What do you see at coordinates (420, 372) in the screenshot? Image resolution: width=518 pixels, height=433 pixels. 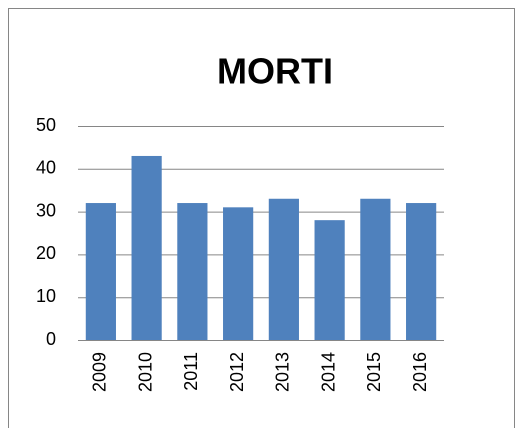 I see `x-tick-label: 2016` at bounding box center [420, 372].